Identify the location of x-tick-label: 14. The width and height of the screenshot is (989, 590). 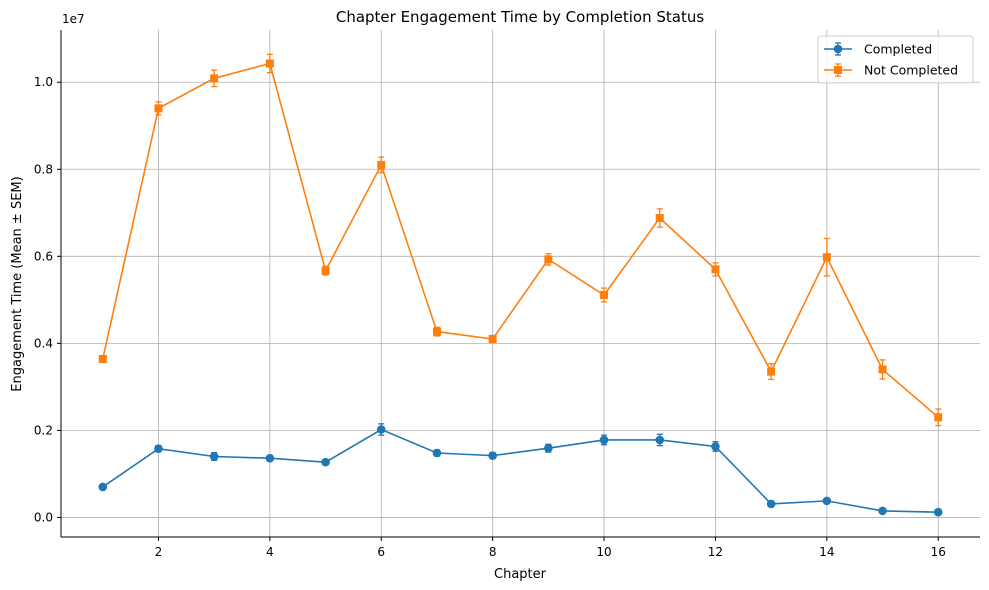
(826, 552).